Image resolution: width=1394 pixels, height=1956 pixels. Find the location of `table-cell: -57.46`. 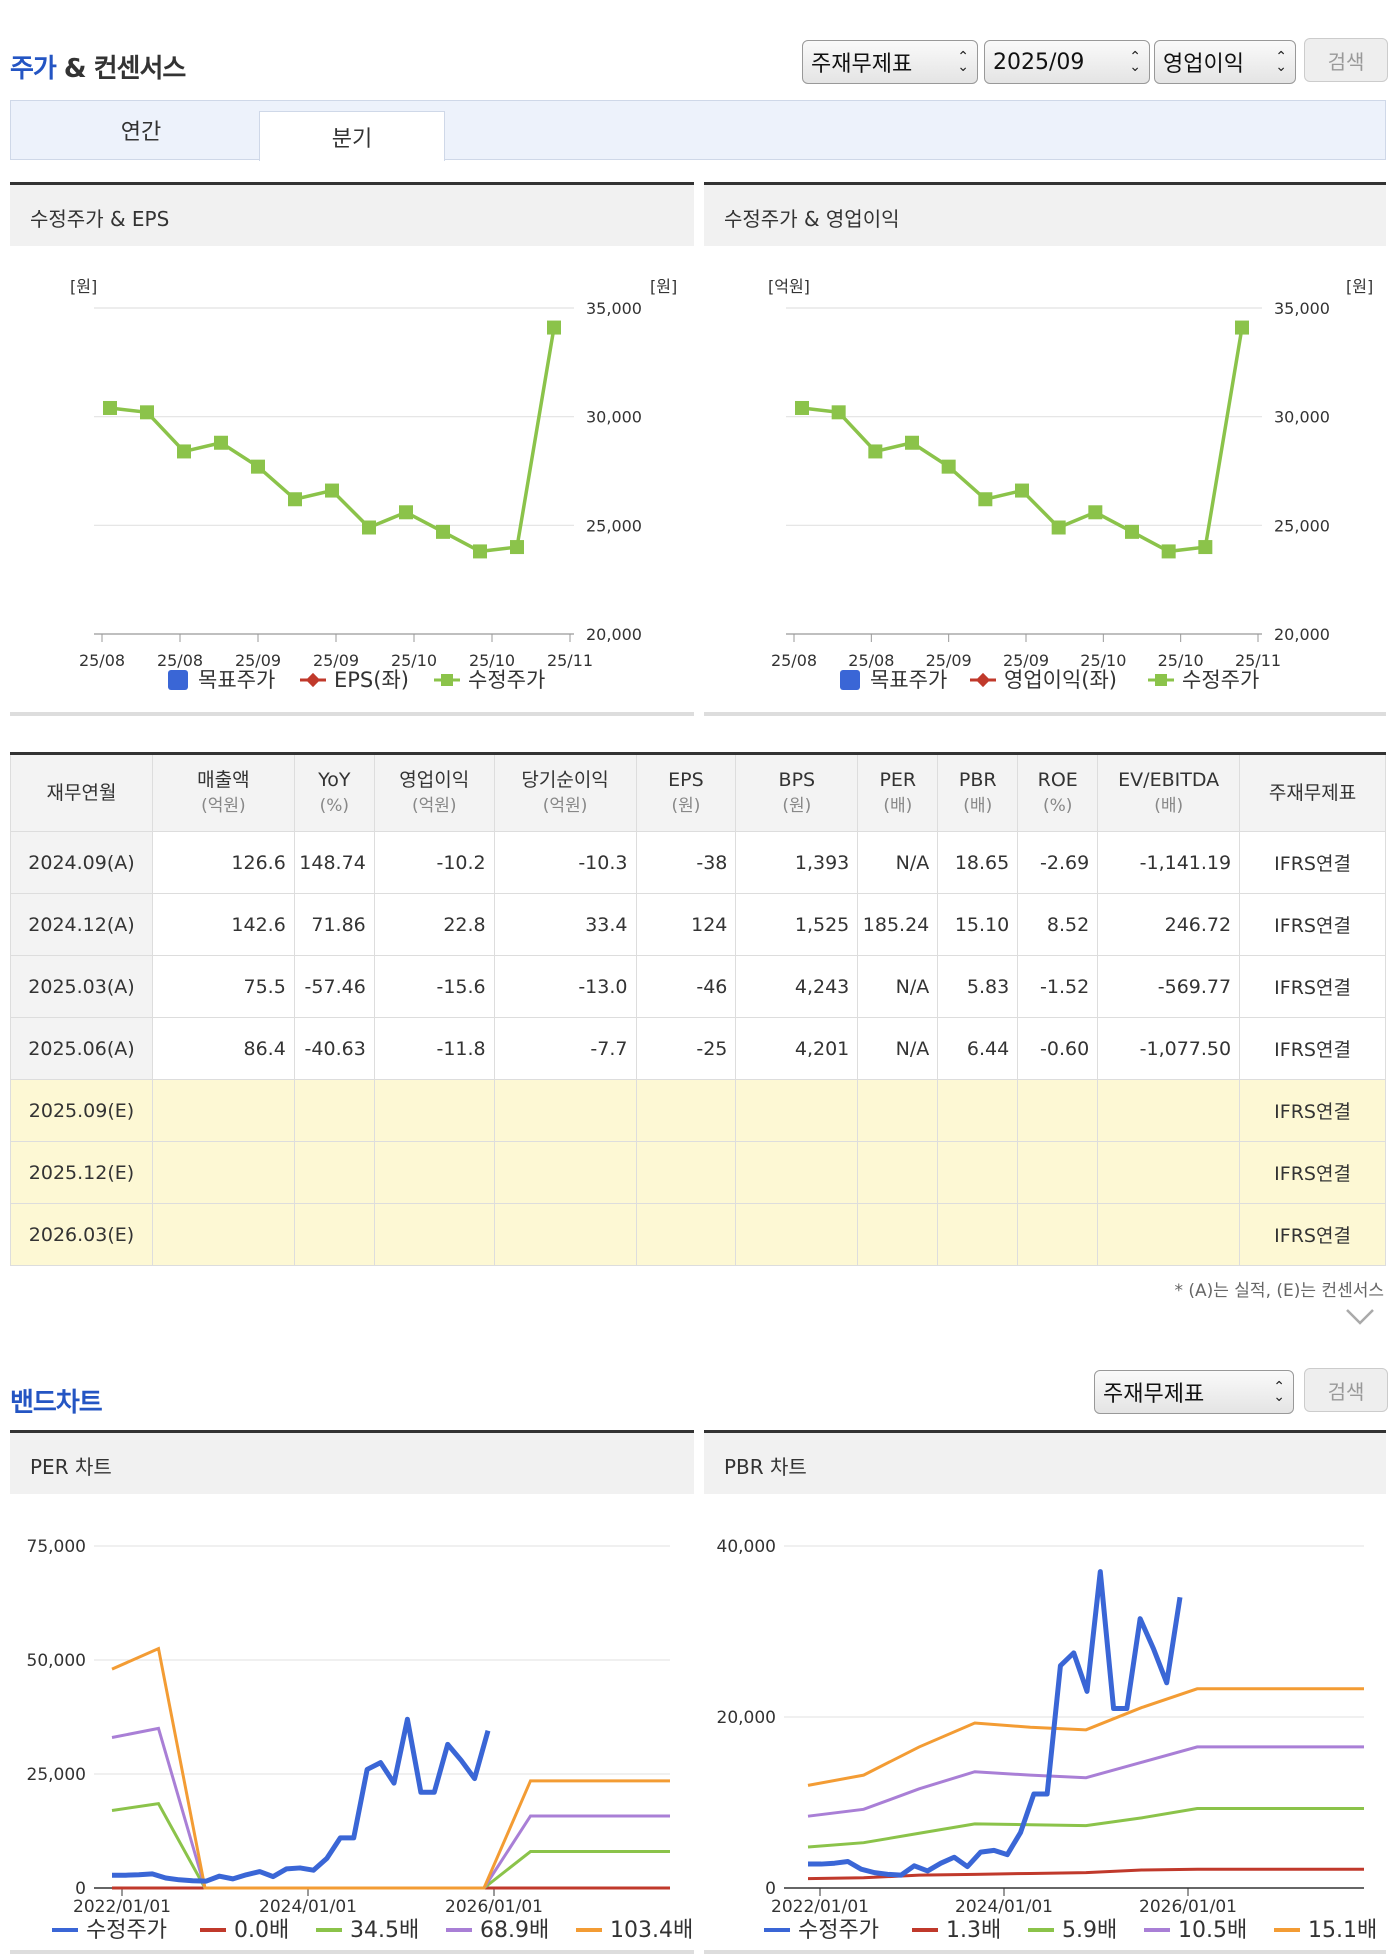

table-cell: -57.46 is located at coordinates (334, 986).